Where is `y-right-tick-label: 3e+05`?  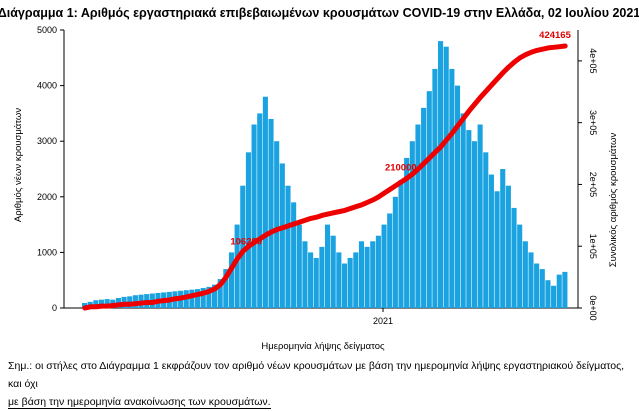 y-right-tick-label: 3e+05 is located at coordinates (593, 122).